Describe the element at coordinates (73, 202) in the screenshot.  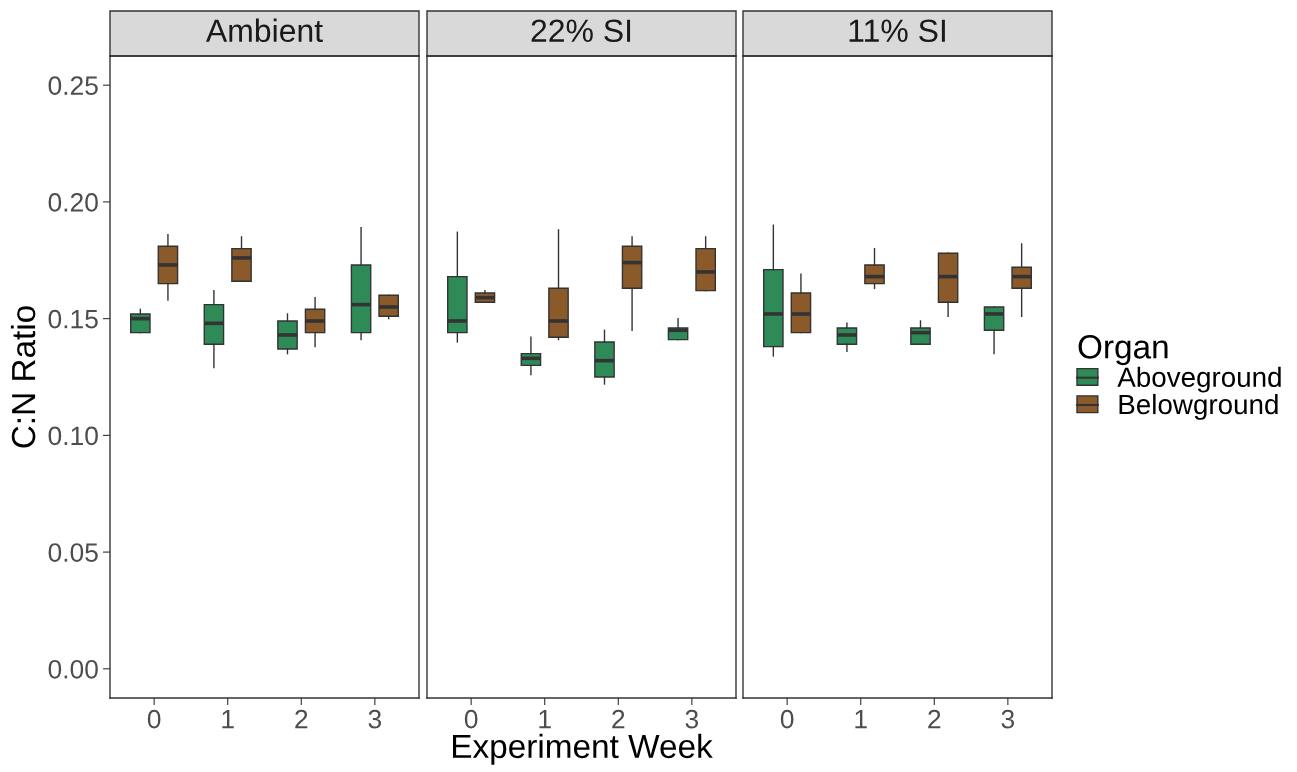
I see `y-tick-label: 0.20` at that location.